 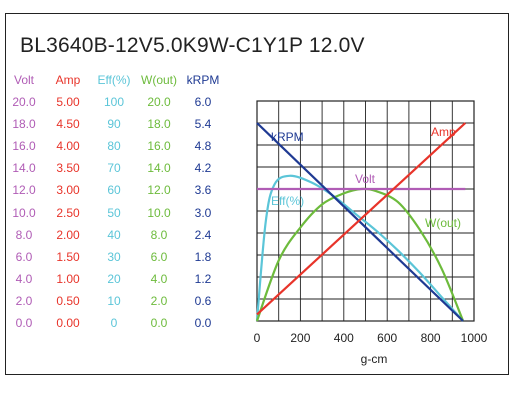 I want to click on scale-value: 0.6, so click(x=203, y=300).